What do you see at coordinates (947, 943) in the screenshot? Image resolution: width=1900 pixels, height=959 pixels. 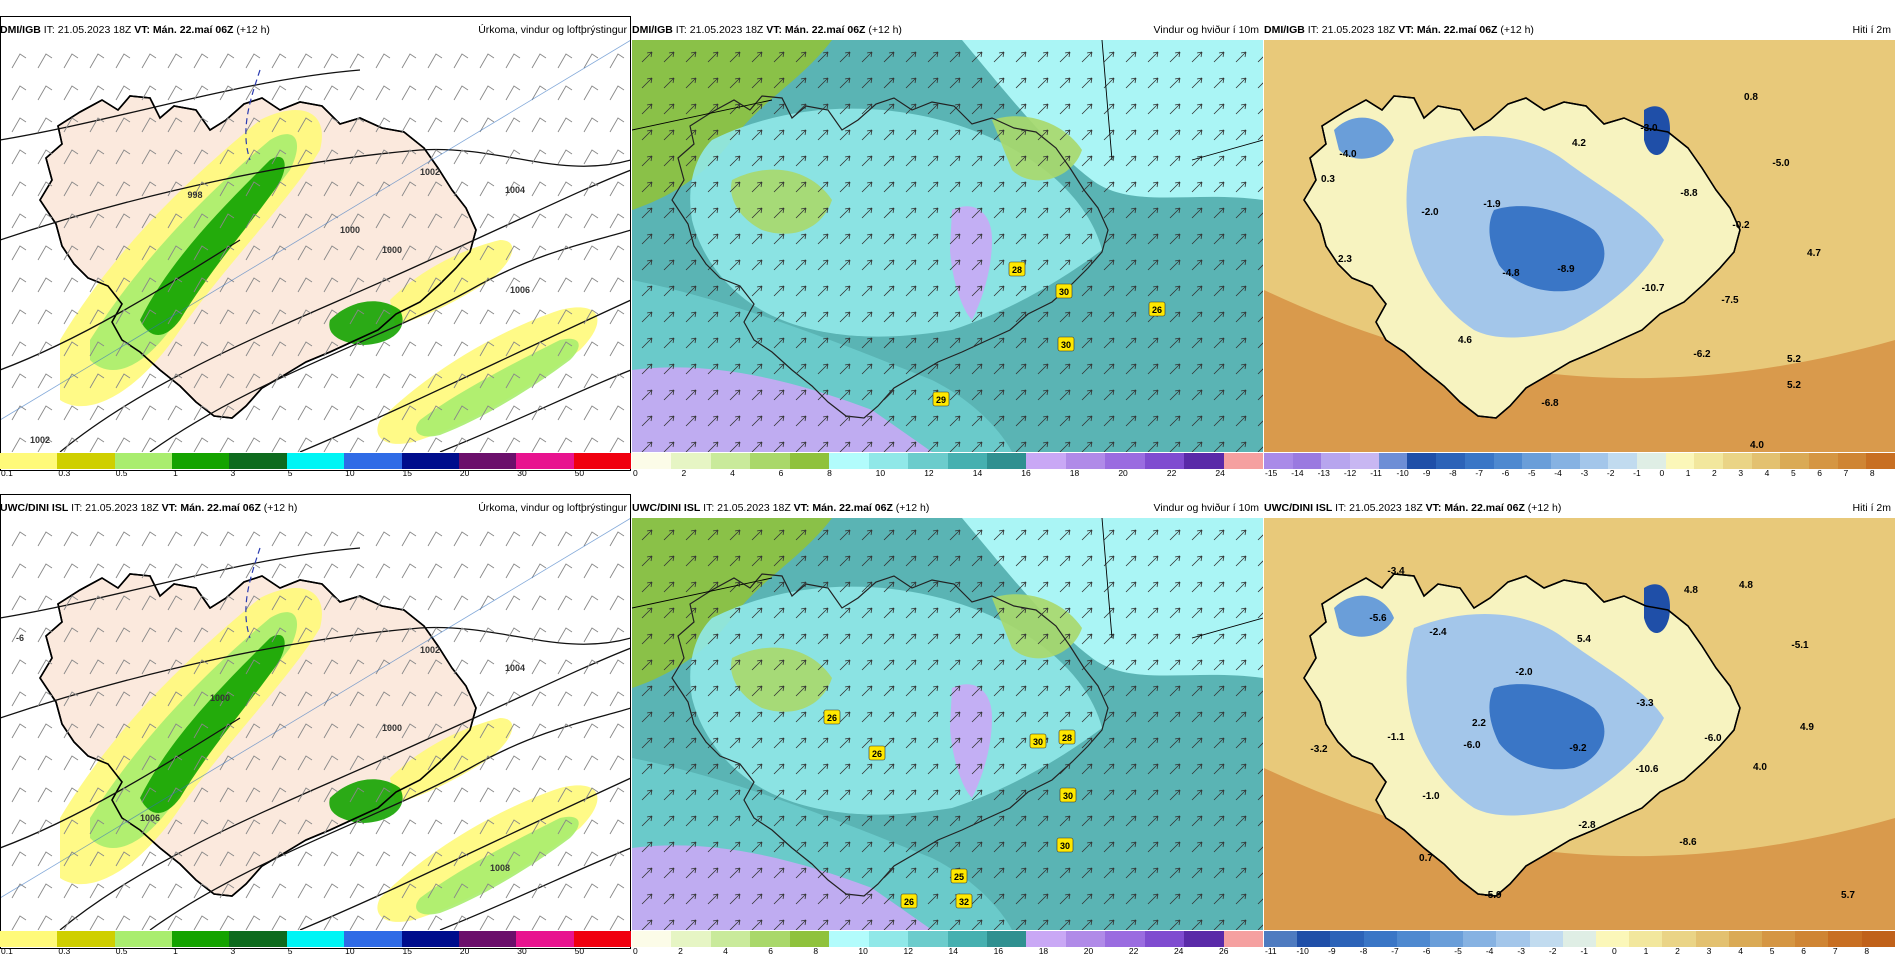 I see `colorbar: 0 2 4 6 8 10 12 14 16 18 20 22 24 26` at bounding box center [947, 943].